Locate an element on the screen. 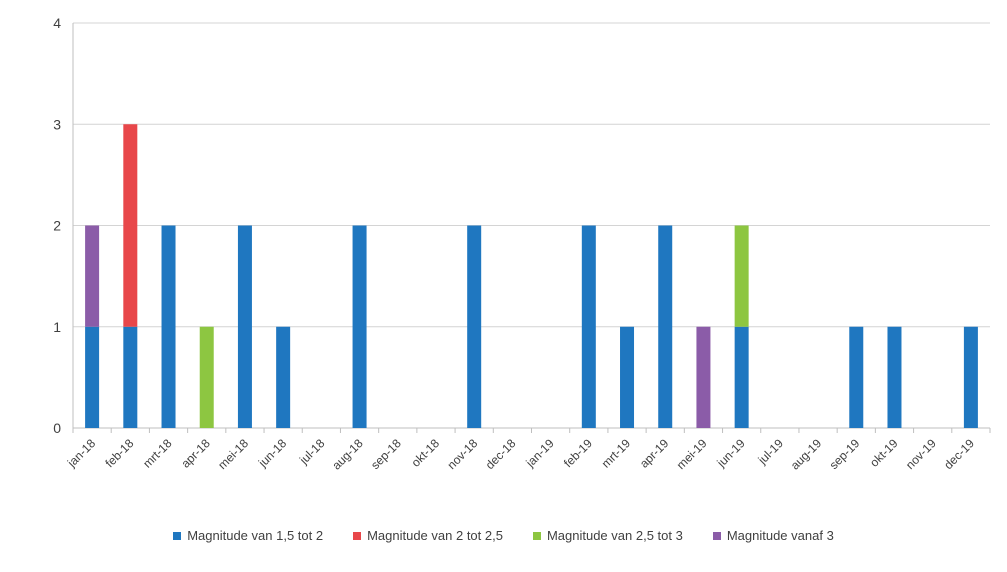 Image resolution: width=1007 pixels, height=572 pixels. x-tick-label: sep-18 is located at coordinates (386, 454).